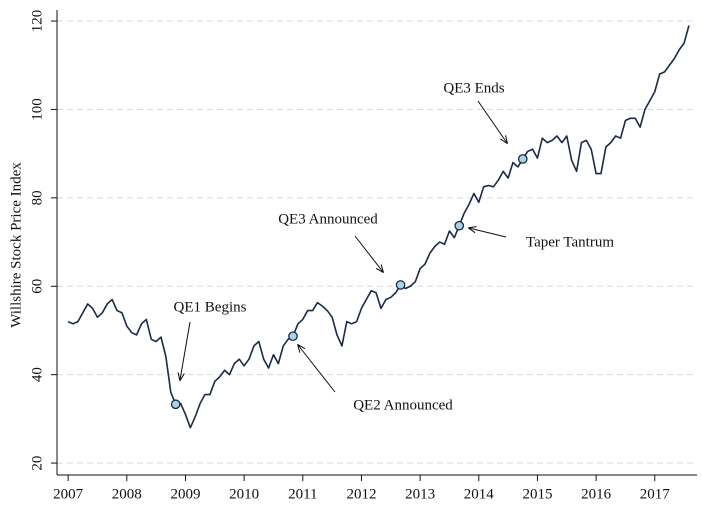  I want to click on x-tick-label: 2007, so click(68, 494).